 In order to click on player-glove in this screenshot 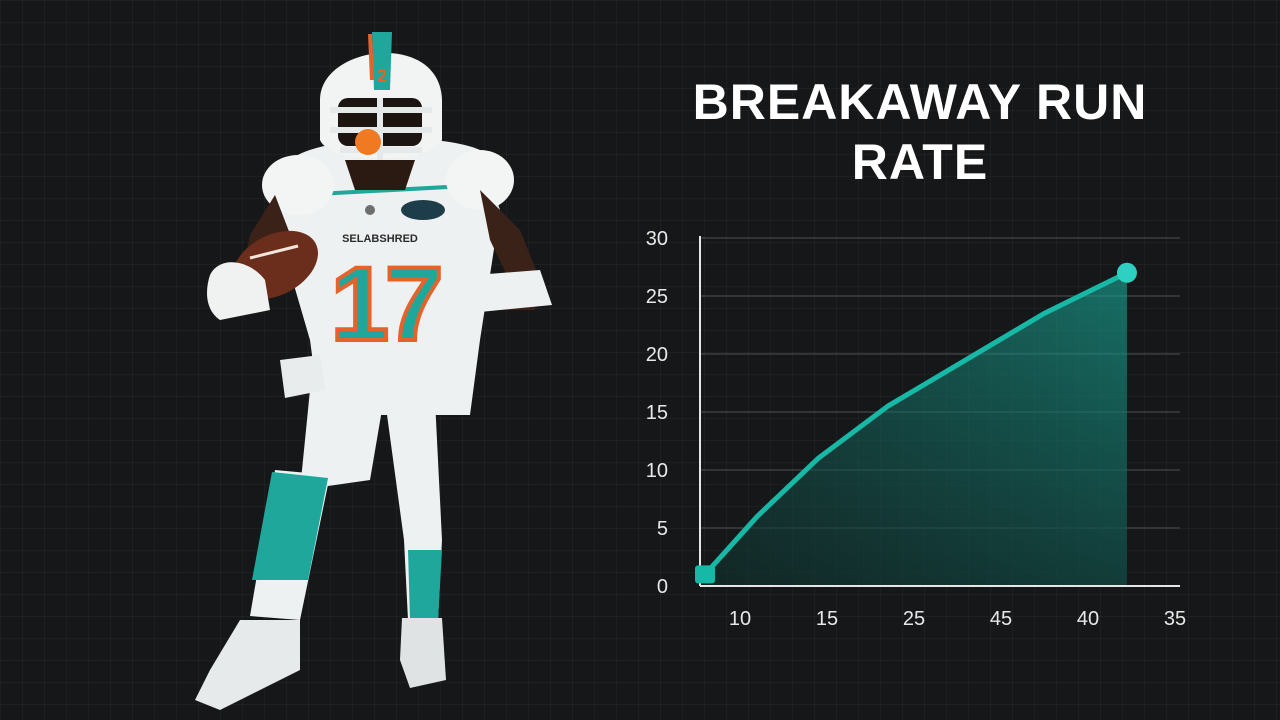, I will do `click(238, 291)`.